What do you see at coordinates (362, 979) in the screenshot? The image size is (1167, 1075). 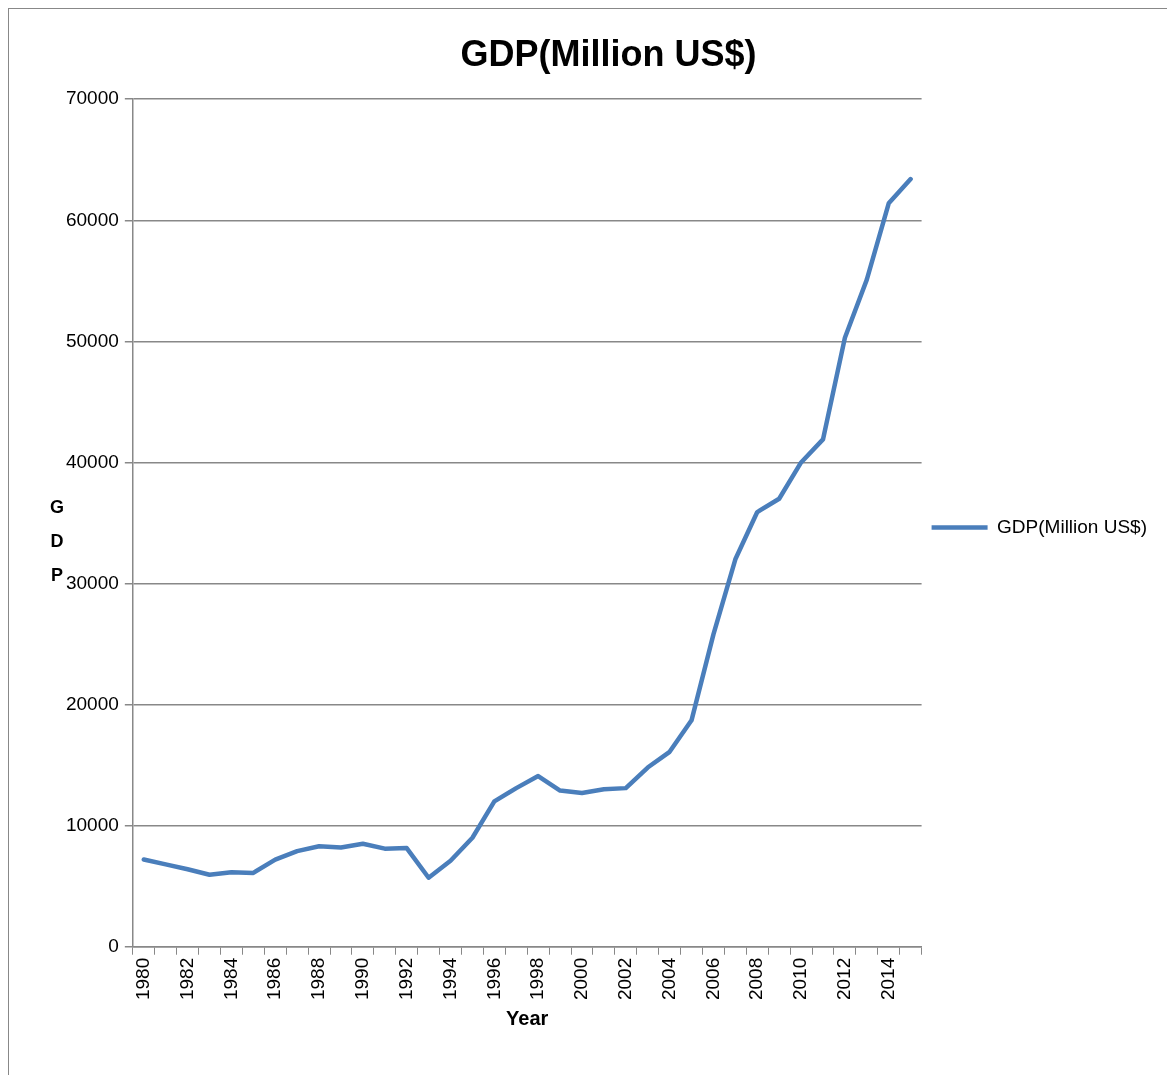 I see `x-tick-label: 1990` at bounding box center [362, 979].